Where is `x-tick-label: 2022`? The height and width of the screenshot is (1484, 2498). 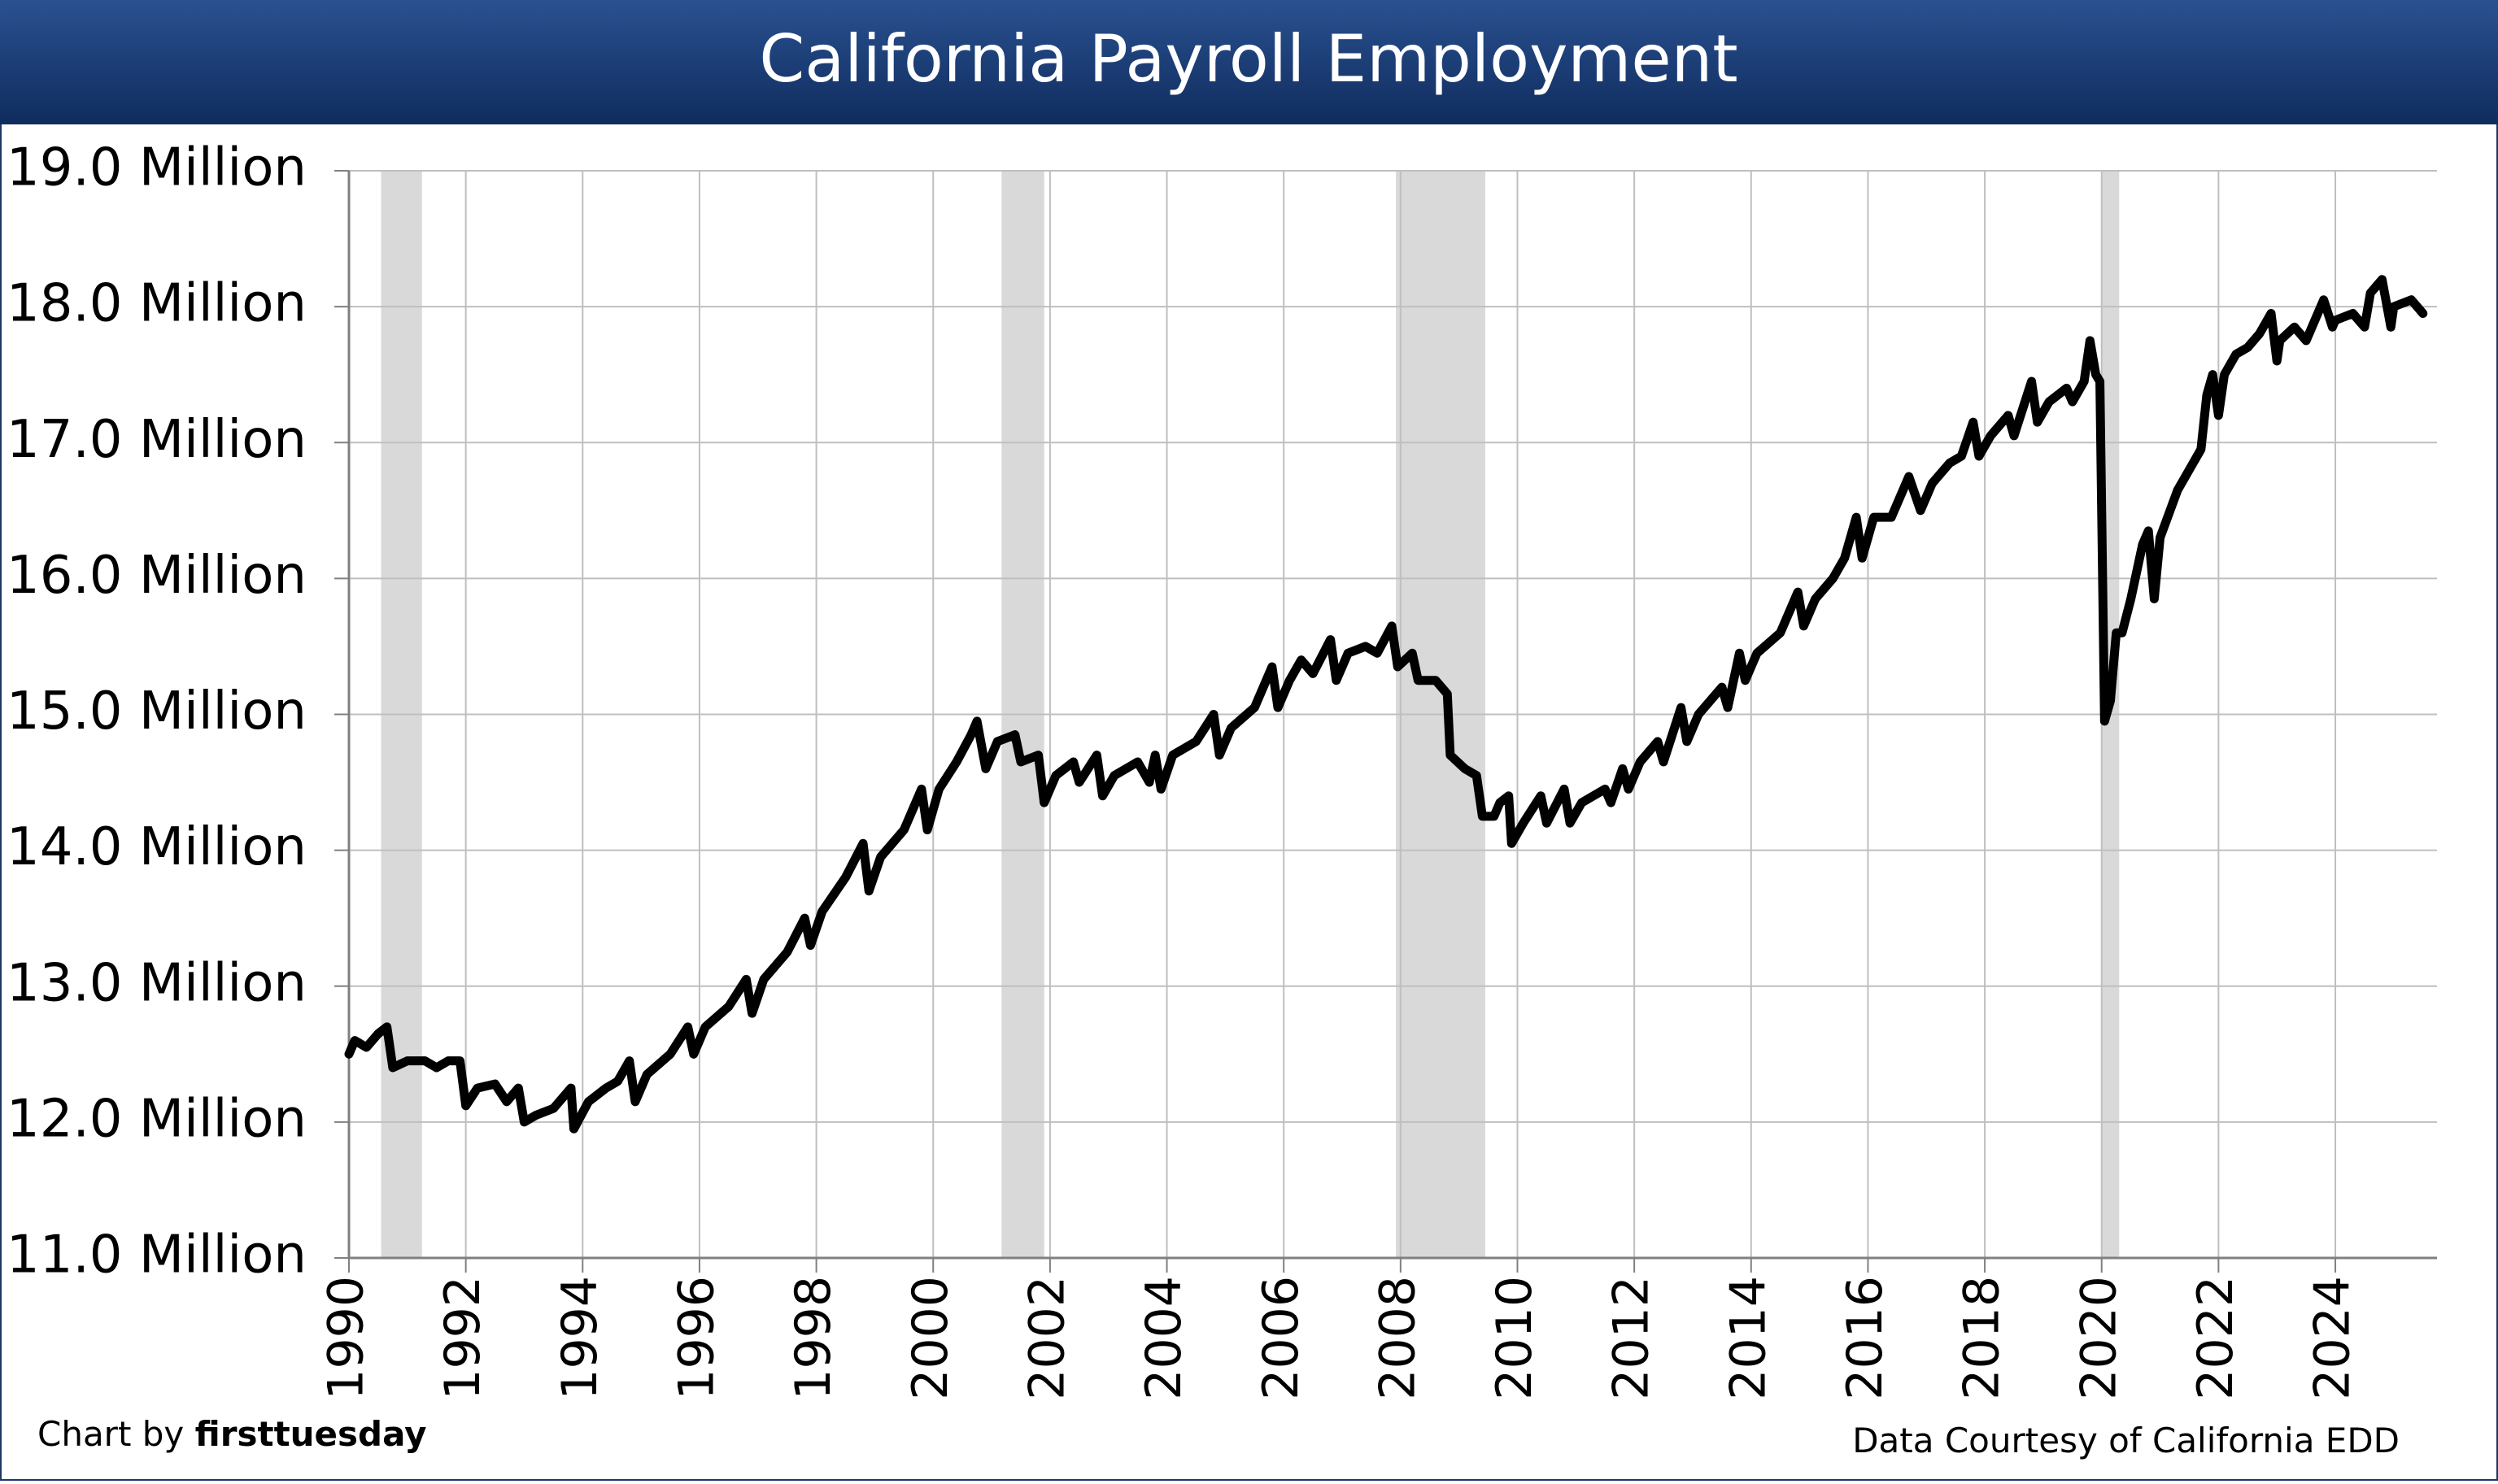 x-tick-label: 2022 is located at coordinates (2215, 1338).